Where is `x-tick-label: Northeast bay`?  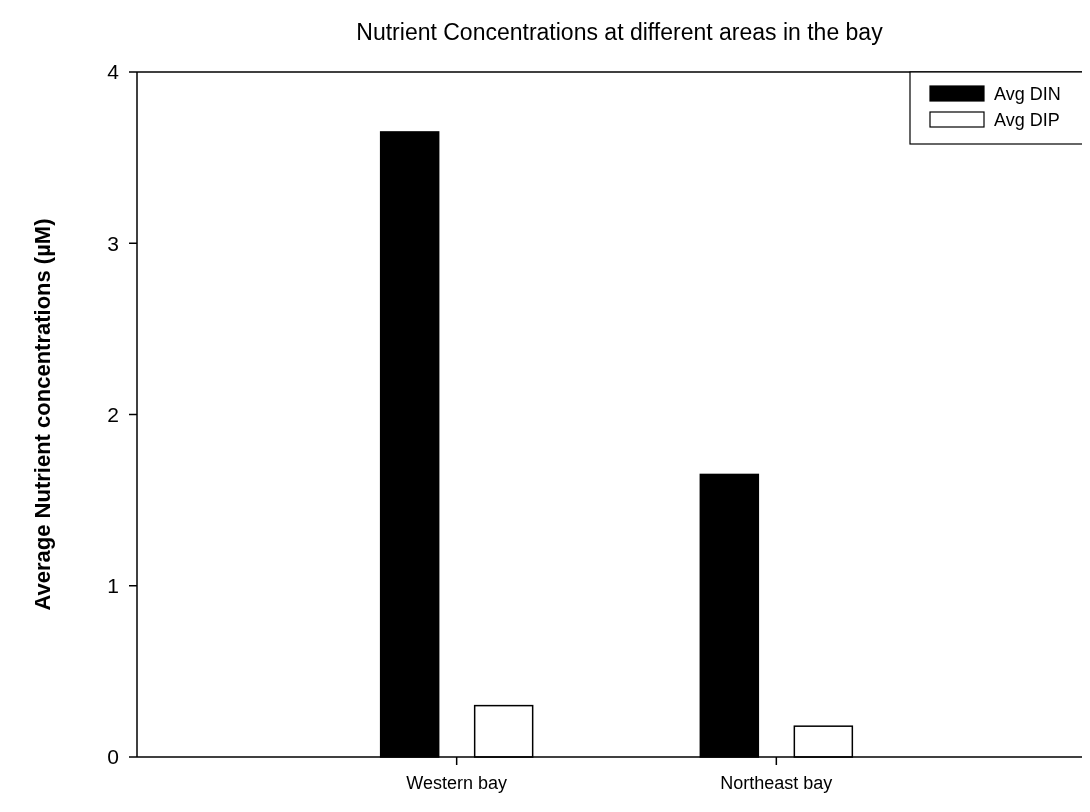
x-tick-label: Northeast bay is located at coordinates (776, 783).